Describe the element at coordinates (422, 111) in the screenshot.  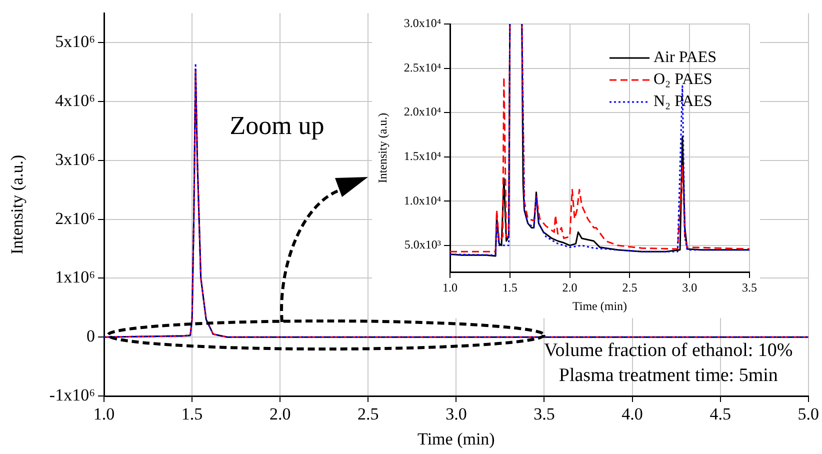
I see `y-tick-label: 2.0x10⁴` at that location.